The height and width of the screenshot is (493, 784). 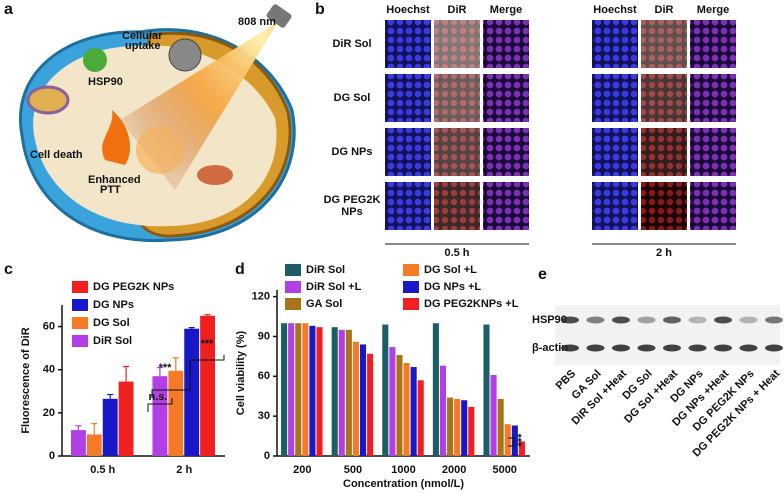 I want to click on annotation: n.s., so click(x=158, y=397).